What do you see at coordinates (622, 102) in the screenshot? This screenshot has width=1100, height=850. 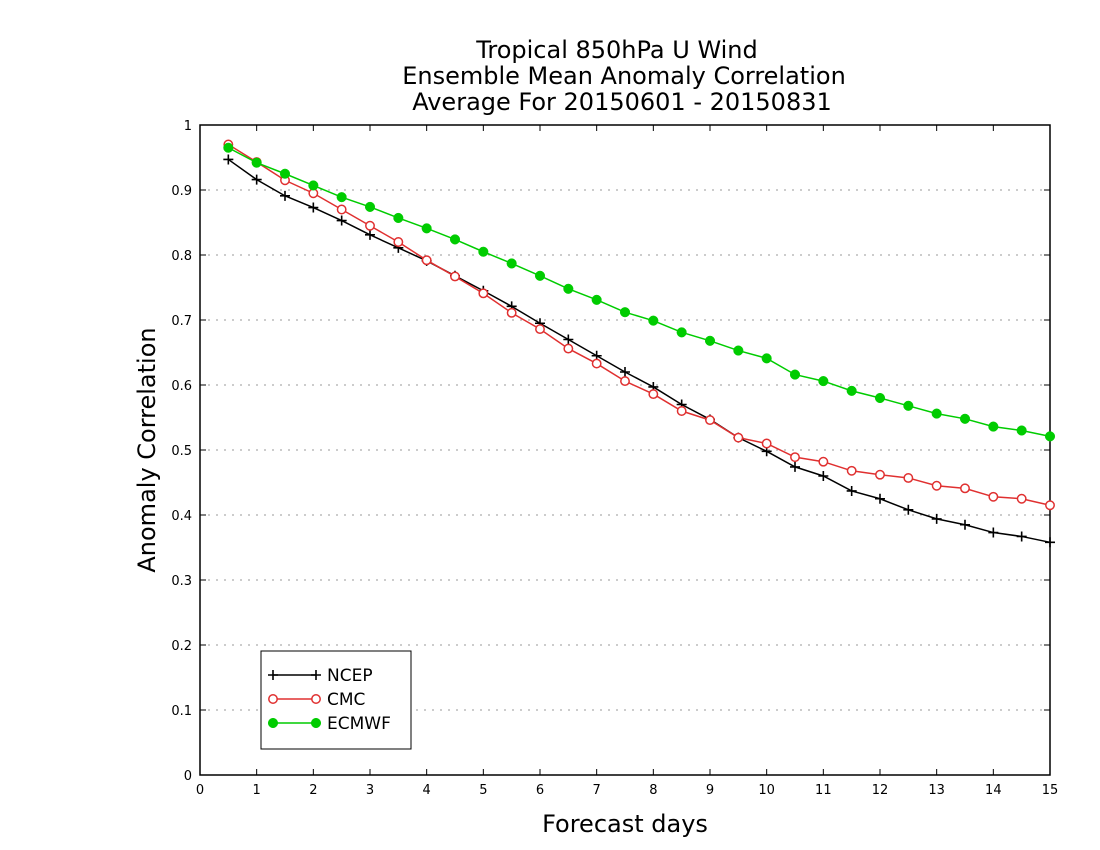 I see `chart-title-line-3: Average For 20150601 - 20150831` at bounding box center [622, 102].